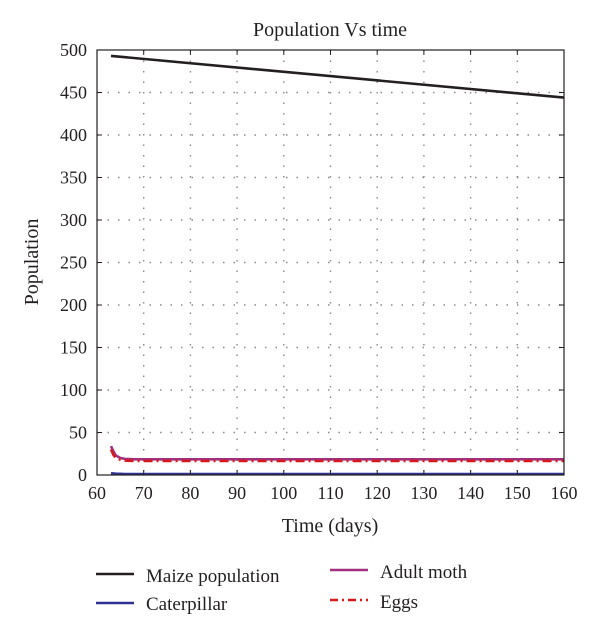 The image size is (600, 637). I want to click on series-line-caterpillar, so click(337, 474).